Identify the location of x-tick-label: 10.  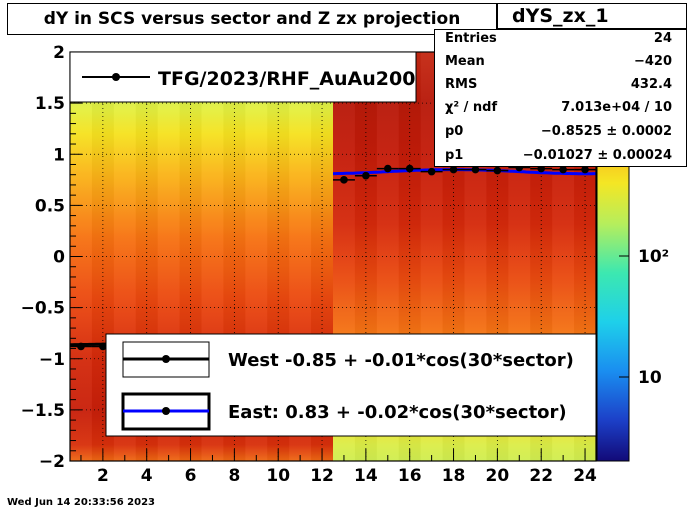
(278, 476).